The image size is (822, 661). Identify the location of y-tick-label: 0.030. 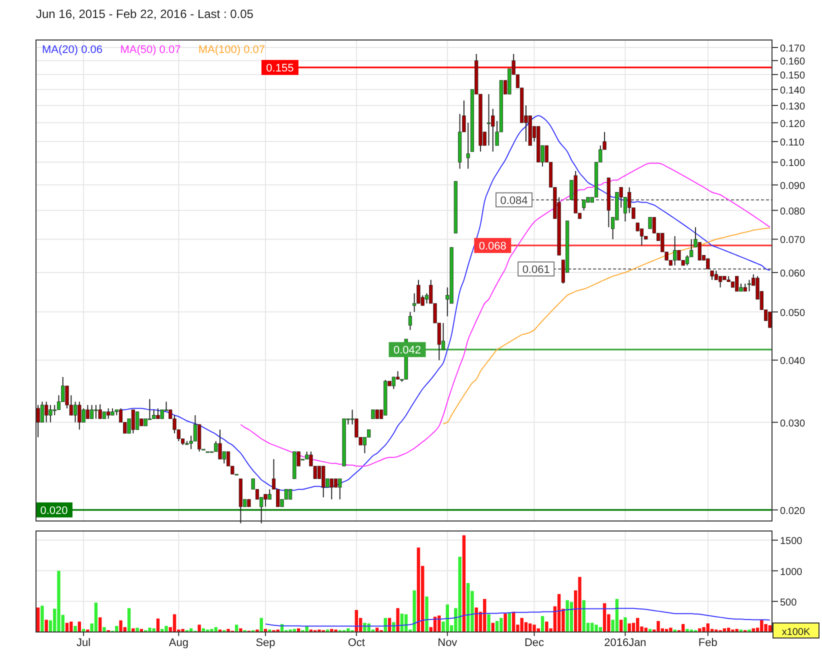
(793, 424).